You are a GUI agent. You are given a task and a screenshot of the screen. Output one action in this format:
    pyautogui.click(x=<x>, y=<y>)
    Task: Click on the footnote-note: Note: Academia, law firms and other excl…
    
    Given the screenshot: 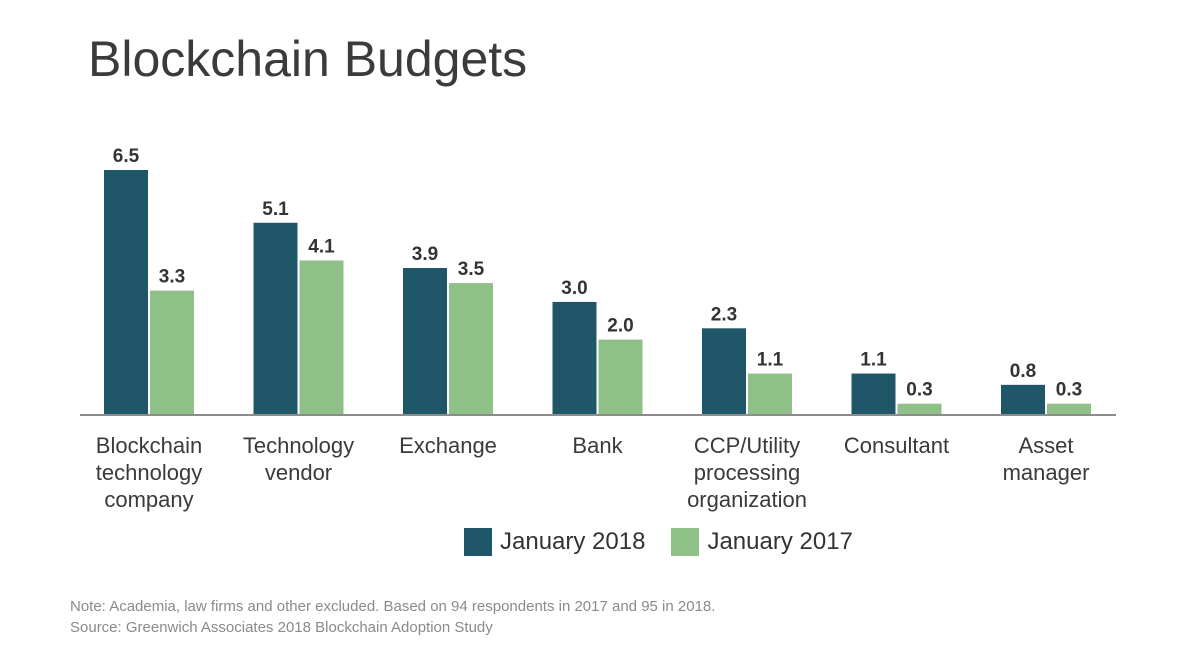 What is the action you would take?
    pyautogui.click(x=393, y=606)
    